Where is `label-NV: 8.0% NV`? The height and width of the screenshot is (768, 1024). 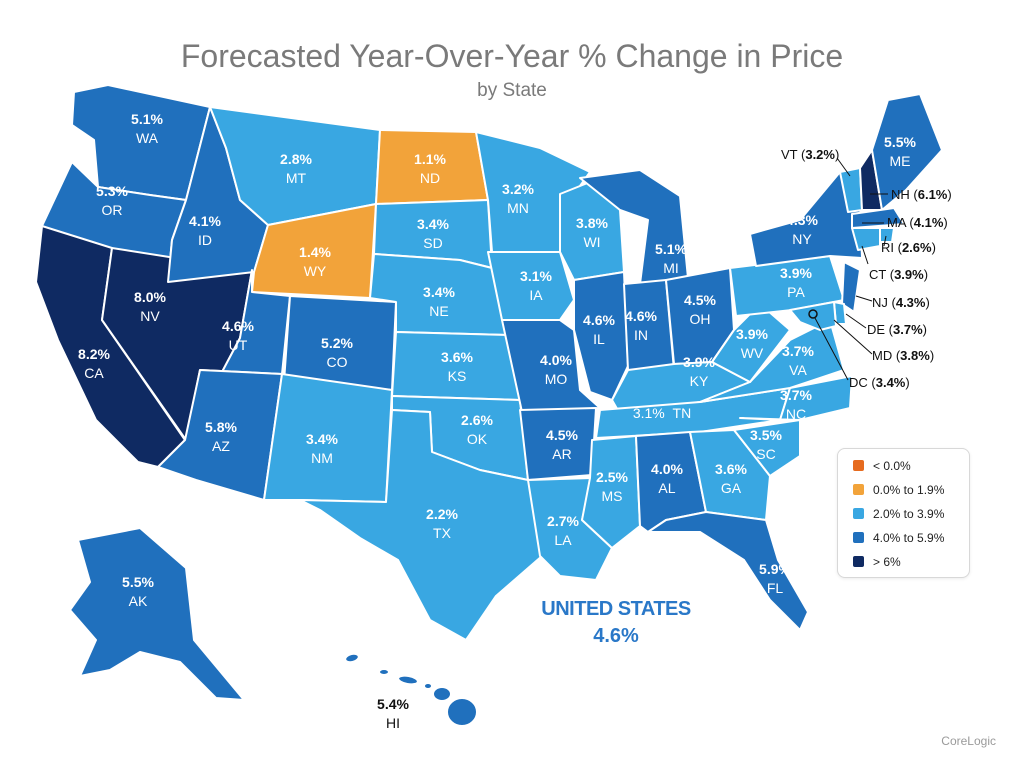 label-NV: 8.0% NV is located at coordinates (150, 307).